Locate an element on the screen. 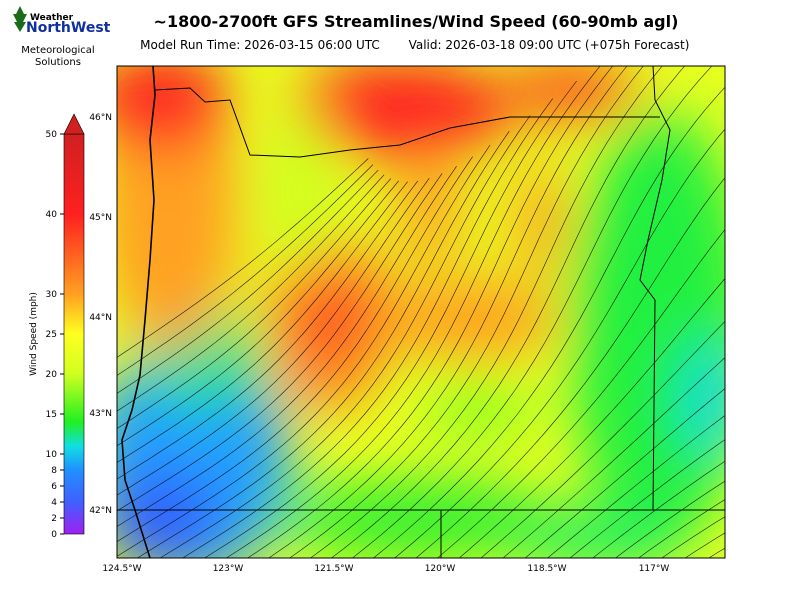  colorbar-tick-label: 6 is located at coordinates (54, 487).